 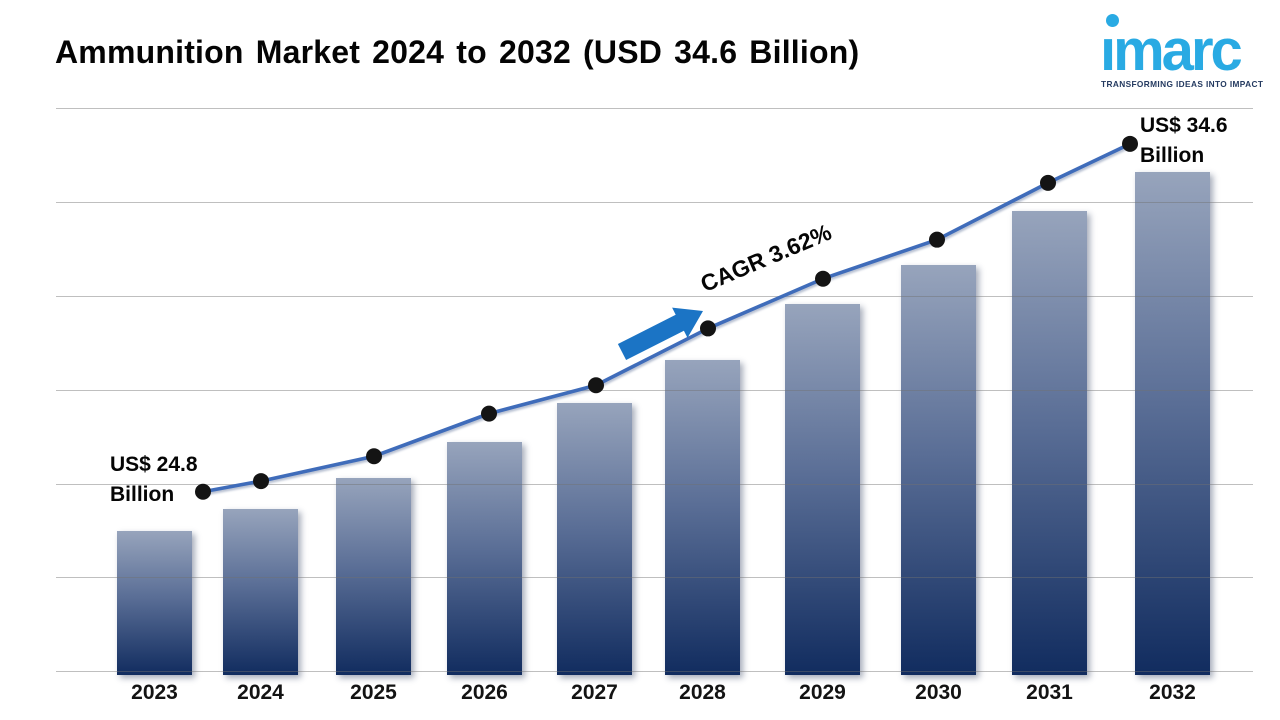 What do you see at coordinates (1172, 692) in the screenshot?
I see `x-label-2032: 2032` at bounding box center [1172, 692].